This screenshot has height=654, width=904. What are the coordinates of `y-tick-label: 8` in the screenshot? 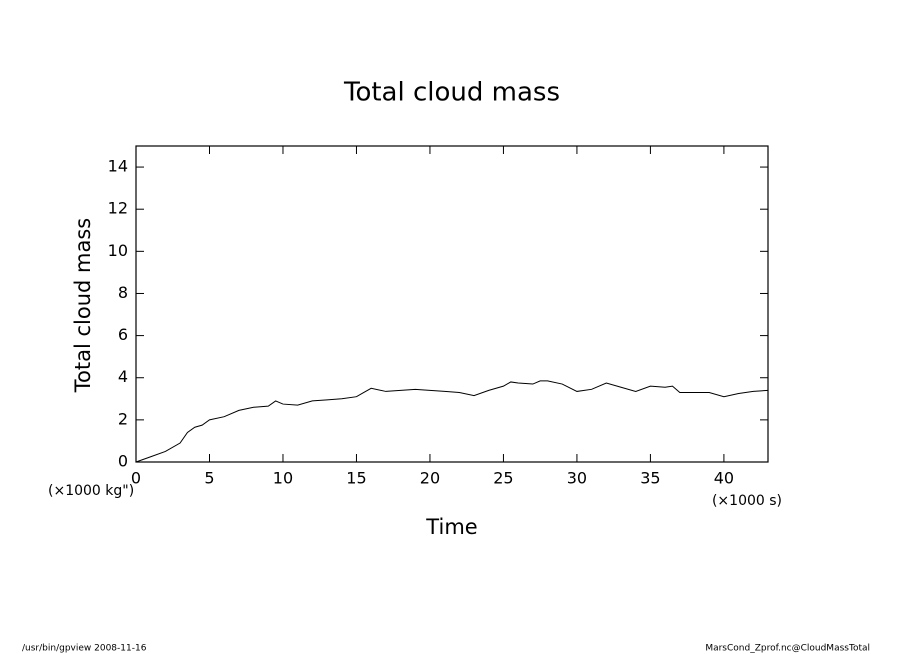 It's located at (123, 292).